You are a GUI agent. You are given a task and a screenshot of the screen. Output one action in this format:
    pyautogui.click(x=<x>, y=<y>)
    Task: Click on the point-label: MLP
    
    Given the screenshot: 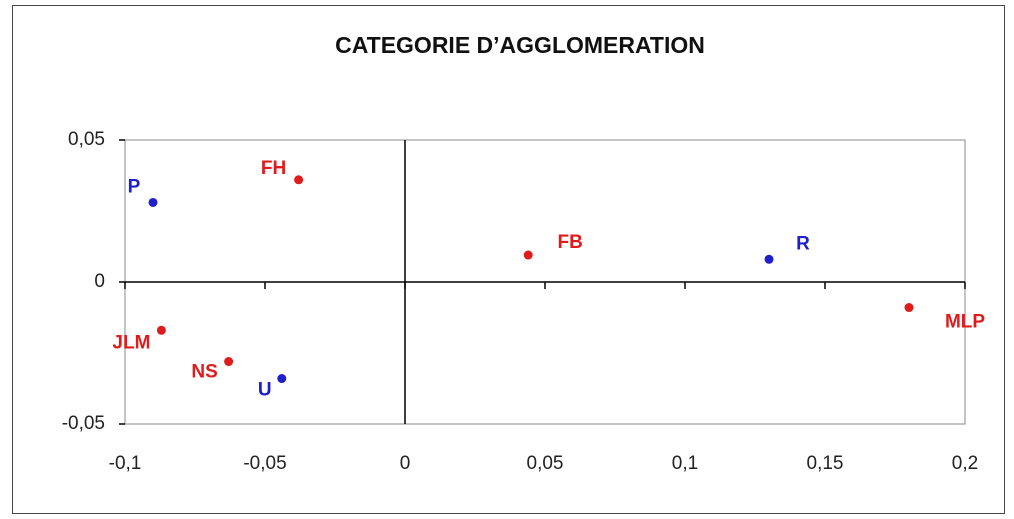 What is the action you would take?
    pyautogui.click(x=965, y=322)
    